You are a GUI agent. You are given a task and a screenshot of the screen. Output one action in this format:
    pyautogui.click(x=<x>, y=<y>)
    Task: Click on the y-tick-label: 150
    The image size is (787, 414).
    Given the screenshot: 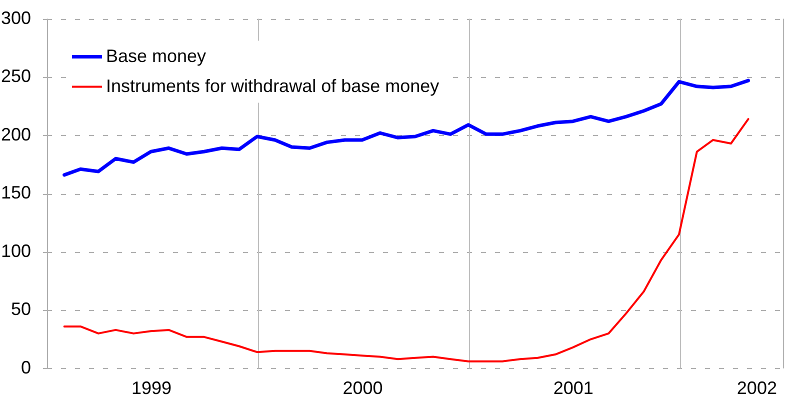 What is the action you would take?
    pyautogui.click(x=15, y=192)
    